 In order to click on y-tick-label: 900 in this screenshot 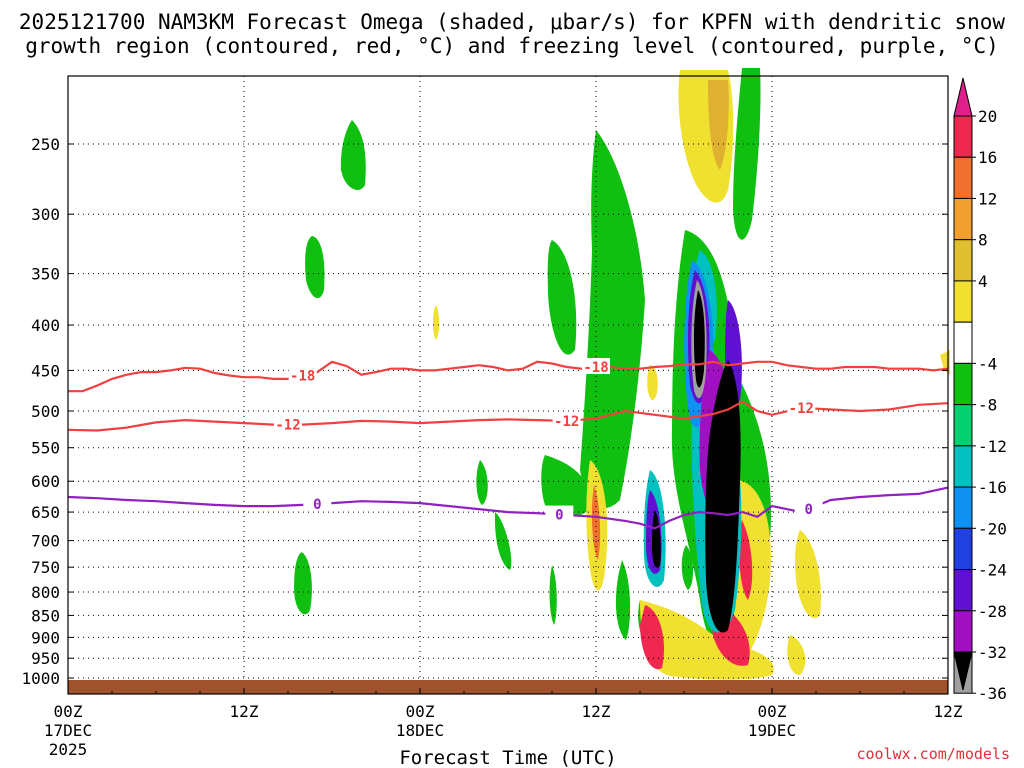, I will do `click(45, 637)`.